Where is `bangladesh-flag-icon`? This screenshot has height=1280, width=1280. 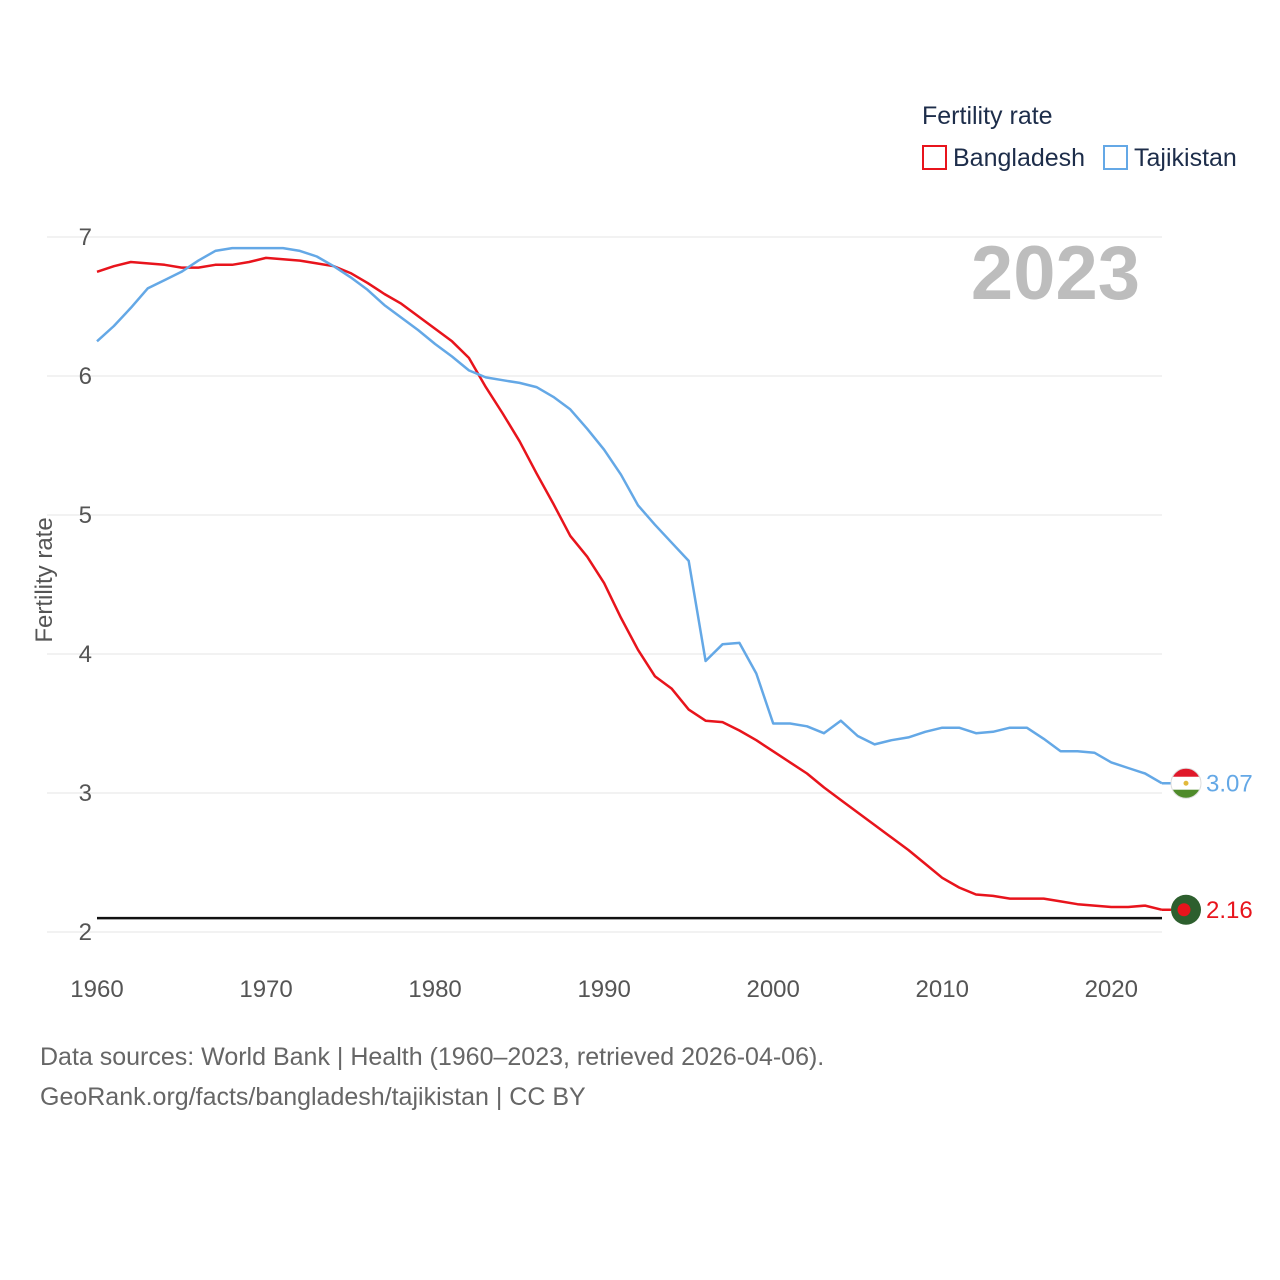
bangladesh-flag-icon is located at coordinates (1186, 909).